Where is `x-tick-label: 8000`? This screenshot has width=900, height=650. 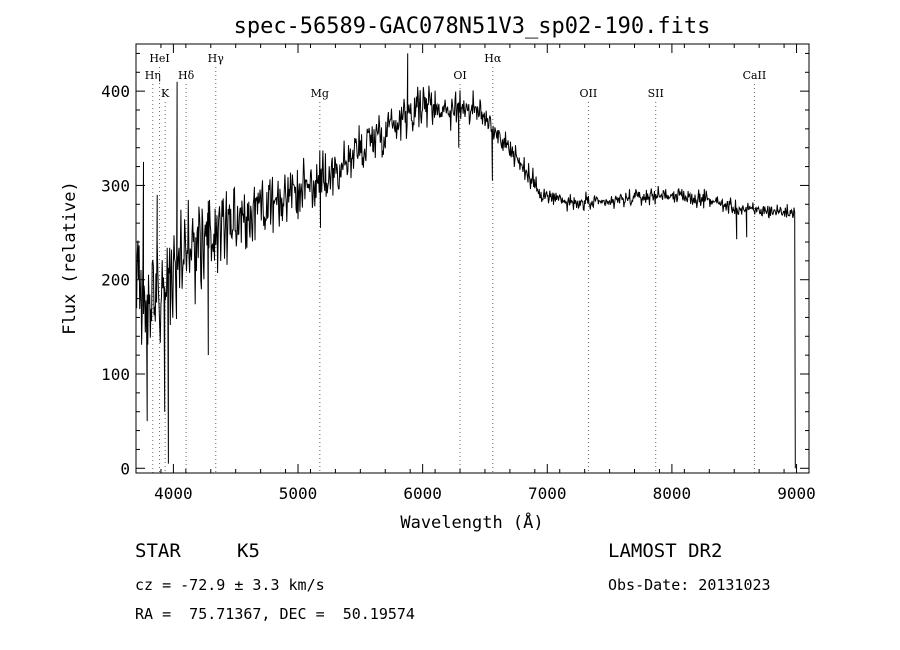
x-tick-label: 8000 is located at coordinates (672, 493).